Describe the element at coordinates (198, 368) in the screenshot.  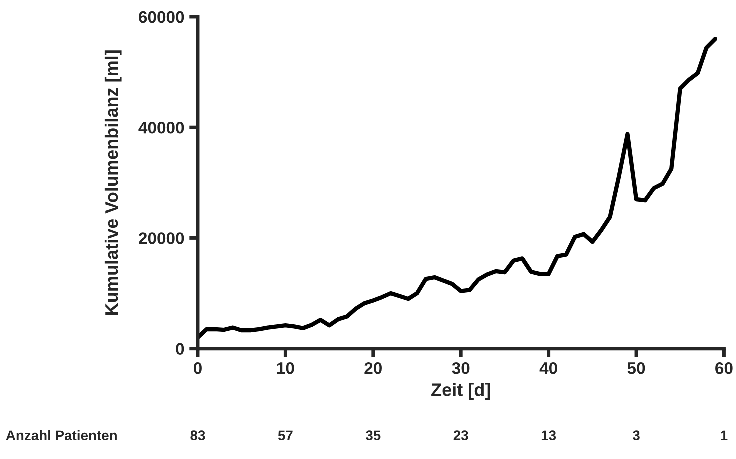
I see `x-tick-label: 0` at that location.